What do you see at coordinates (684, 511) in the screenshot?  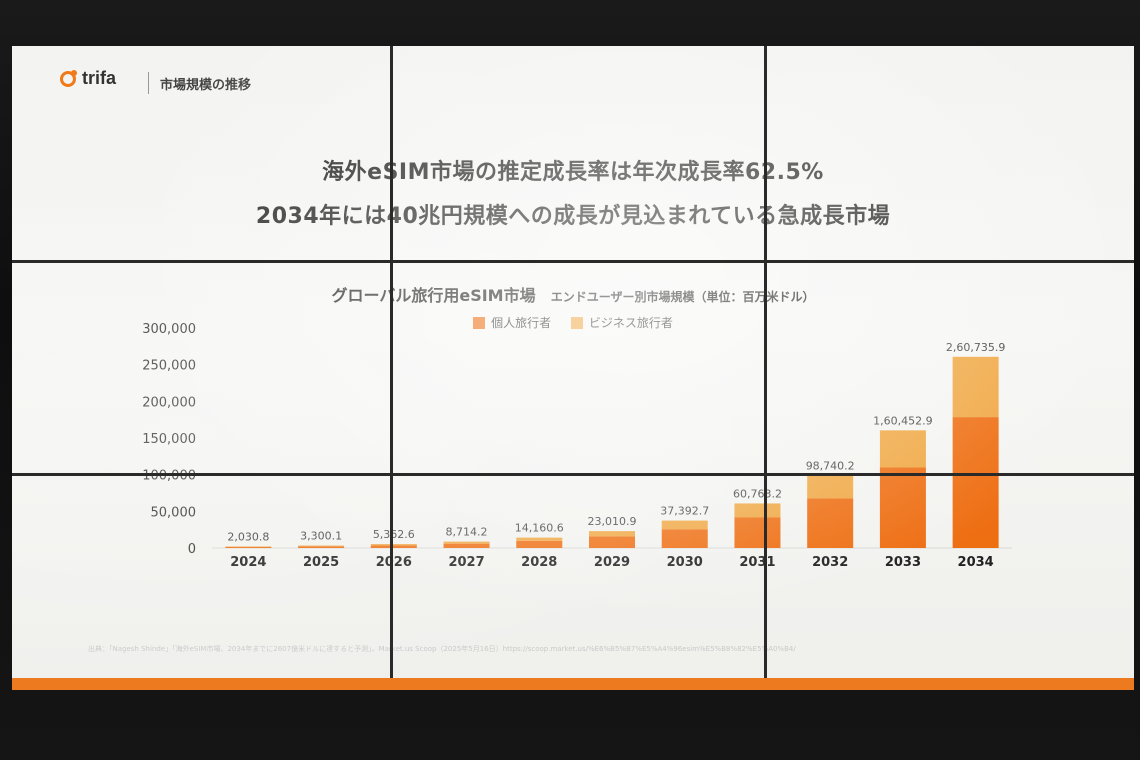 I see `bar-total-label: 37,392.7` at bounding box center [684, 511].